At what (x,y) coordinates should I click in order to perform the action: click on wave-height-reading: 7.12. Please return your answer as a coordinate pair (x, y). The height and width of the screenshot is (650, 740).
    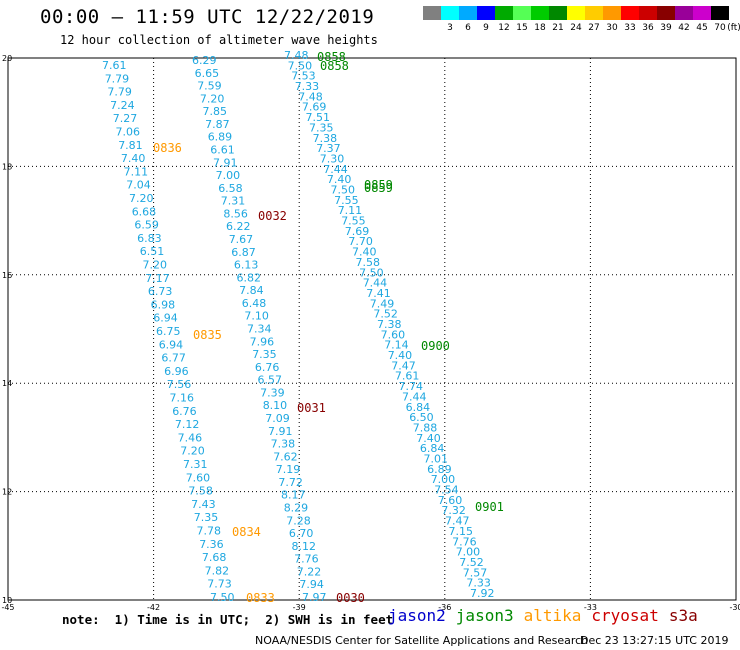
    Looking at the image, I should click on (187, 424).